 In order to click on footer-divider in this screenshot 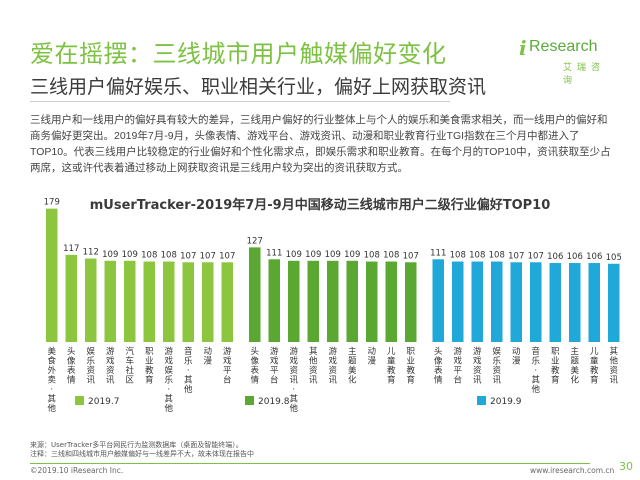, I will do `click(310, 463)`.